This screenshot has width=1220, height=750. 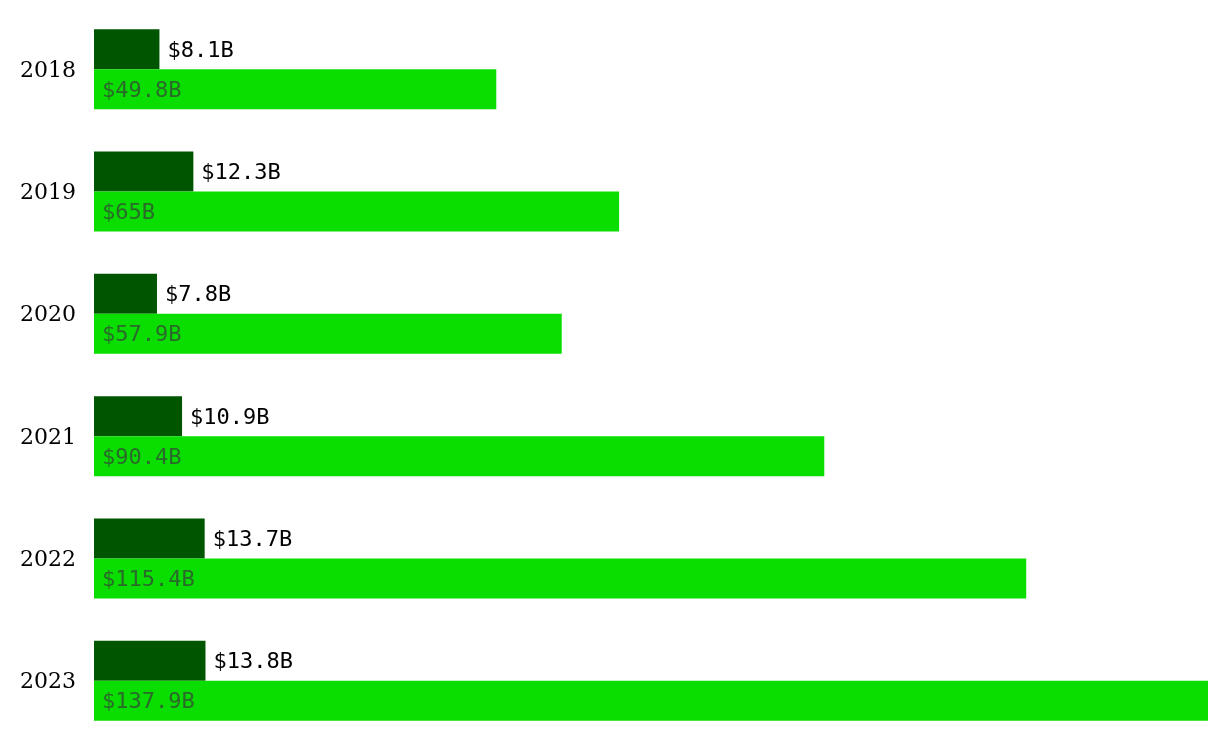 I want to click on data-label: $8.1B, so click(x=200, y=49).